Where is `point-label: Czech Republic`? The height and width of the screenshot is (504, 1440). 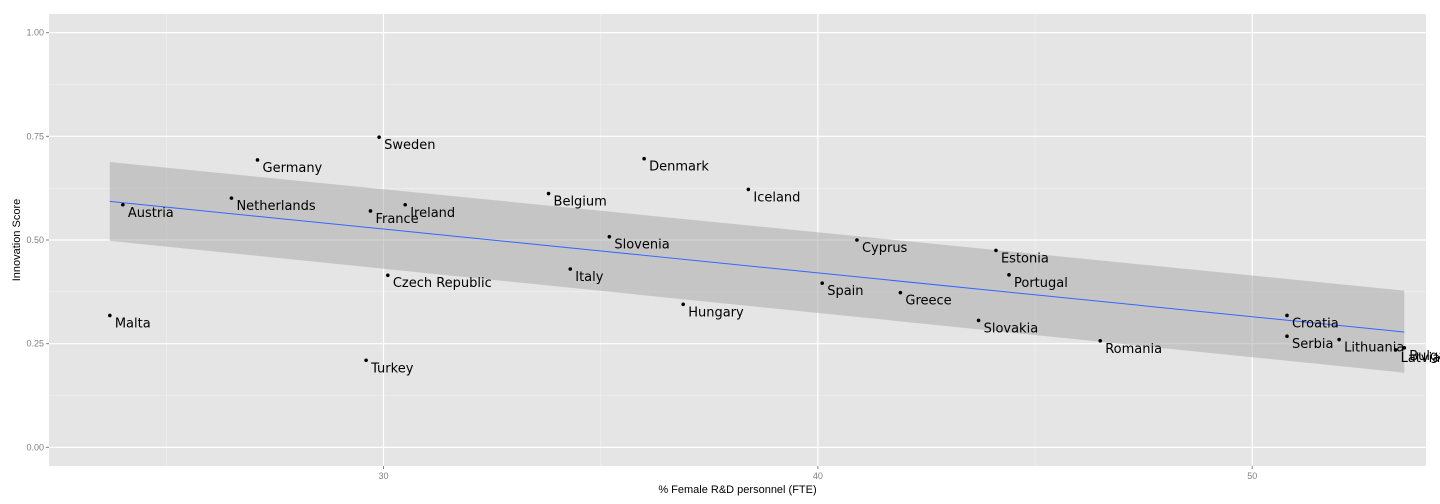 point-label: Czech Republic is located at coordinates (442, 283).